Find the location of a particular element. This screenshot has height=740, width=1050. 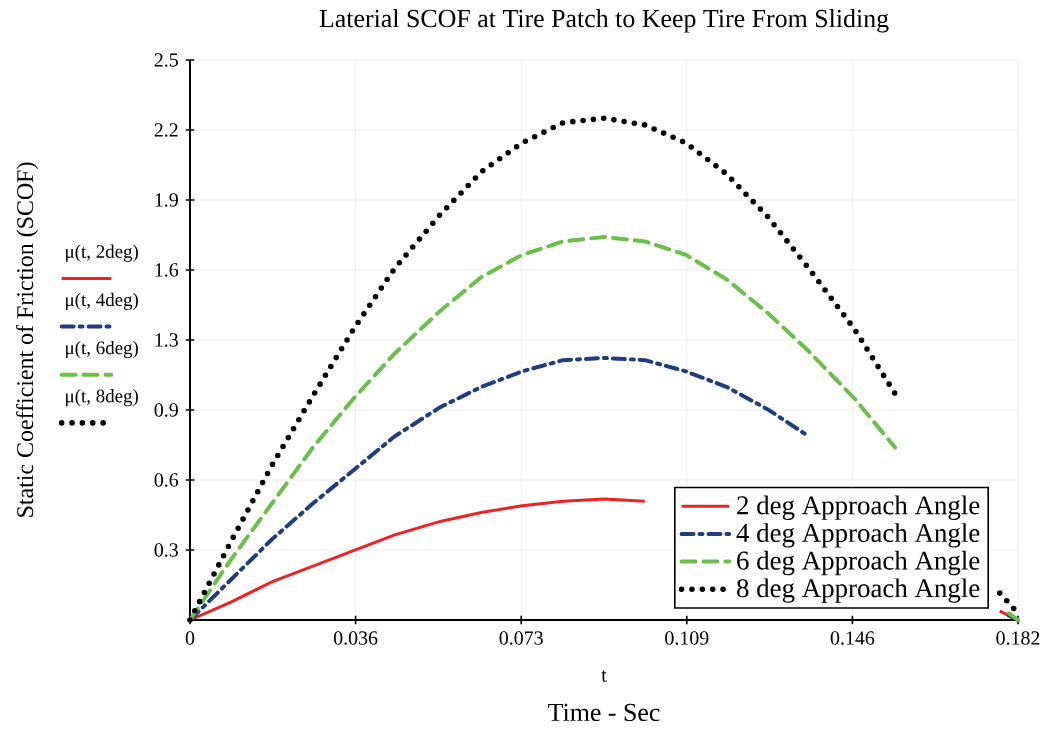

y-tick-label: 0.3 is located at coordinates (166, 550).